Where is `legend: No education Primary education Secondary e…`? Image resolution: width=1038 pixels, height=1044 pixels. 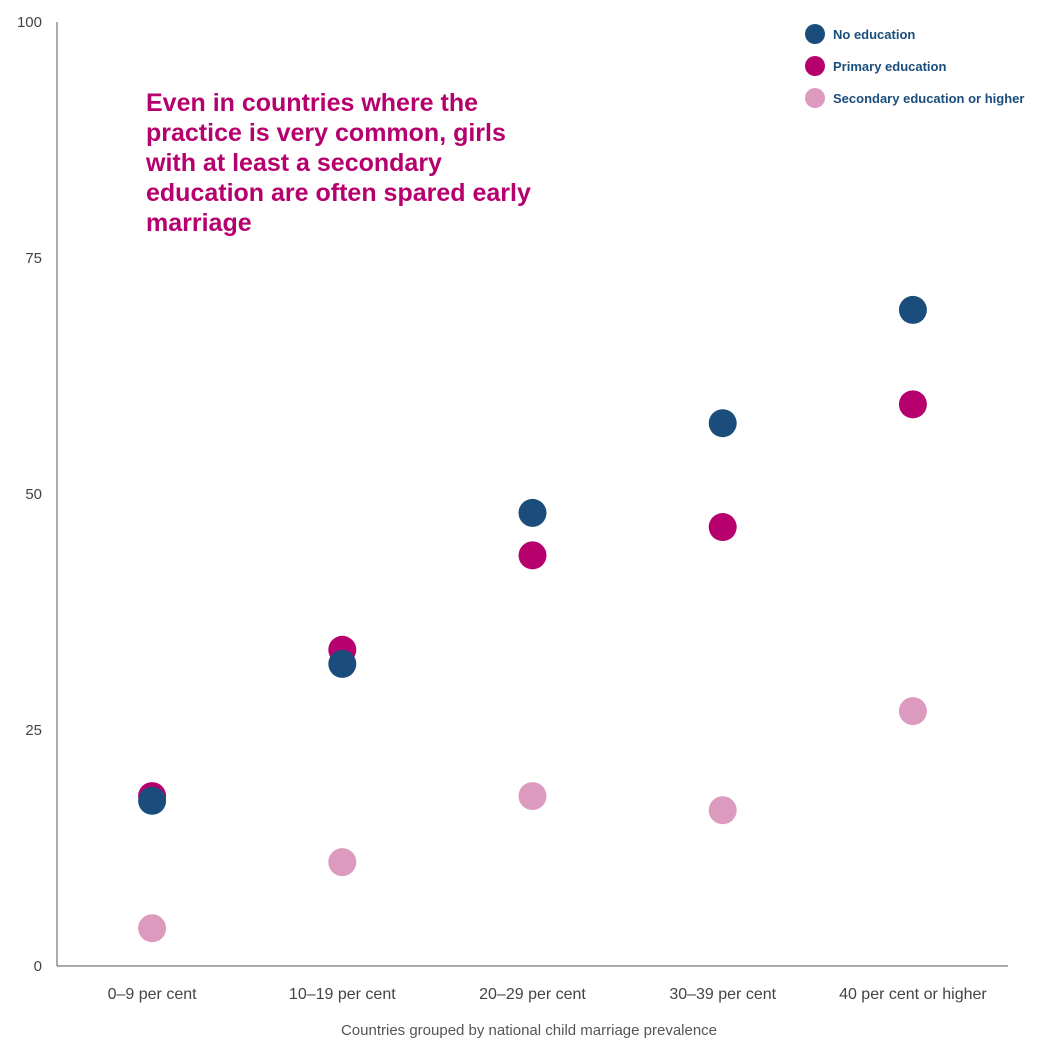 legend: No education Primary education Secondary e… is located at coordinates (914, 66).